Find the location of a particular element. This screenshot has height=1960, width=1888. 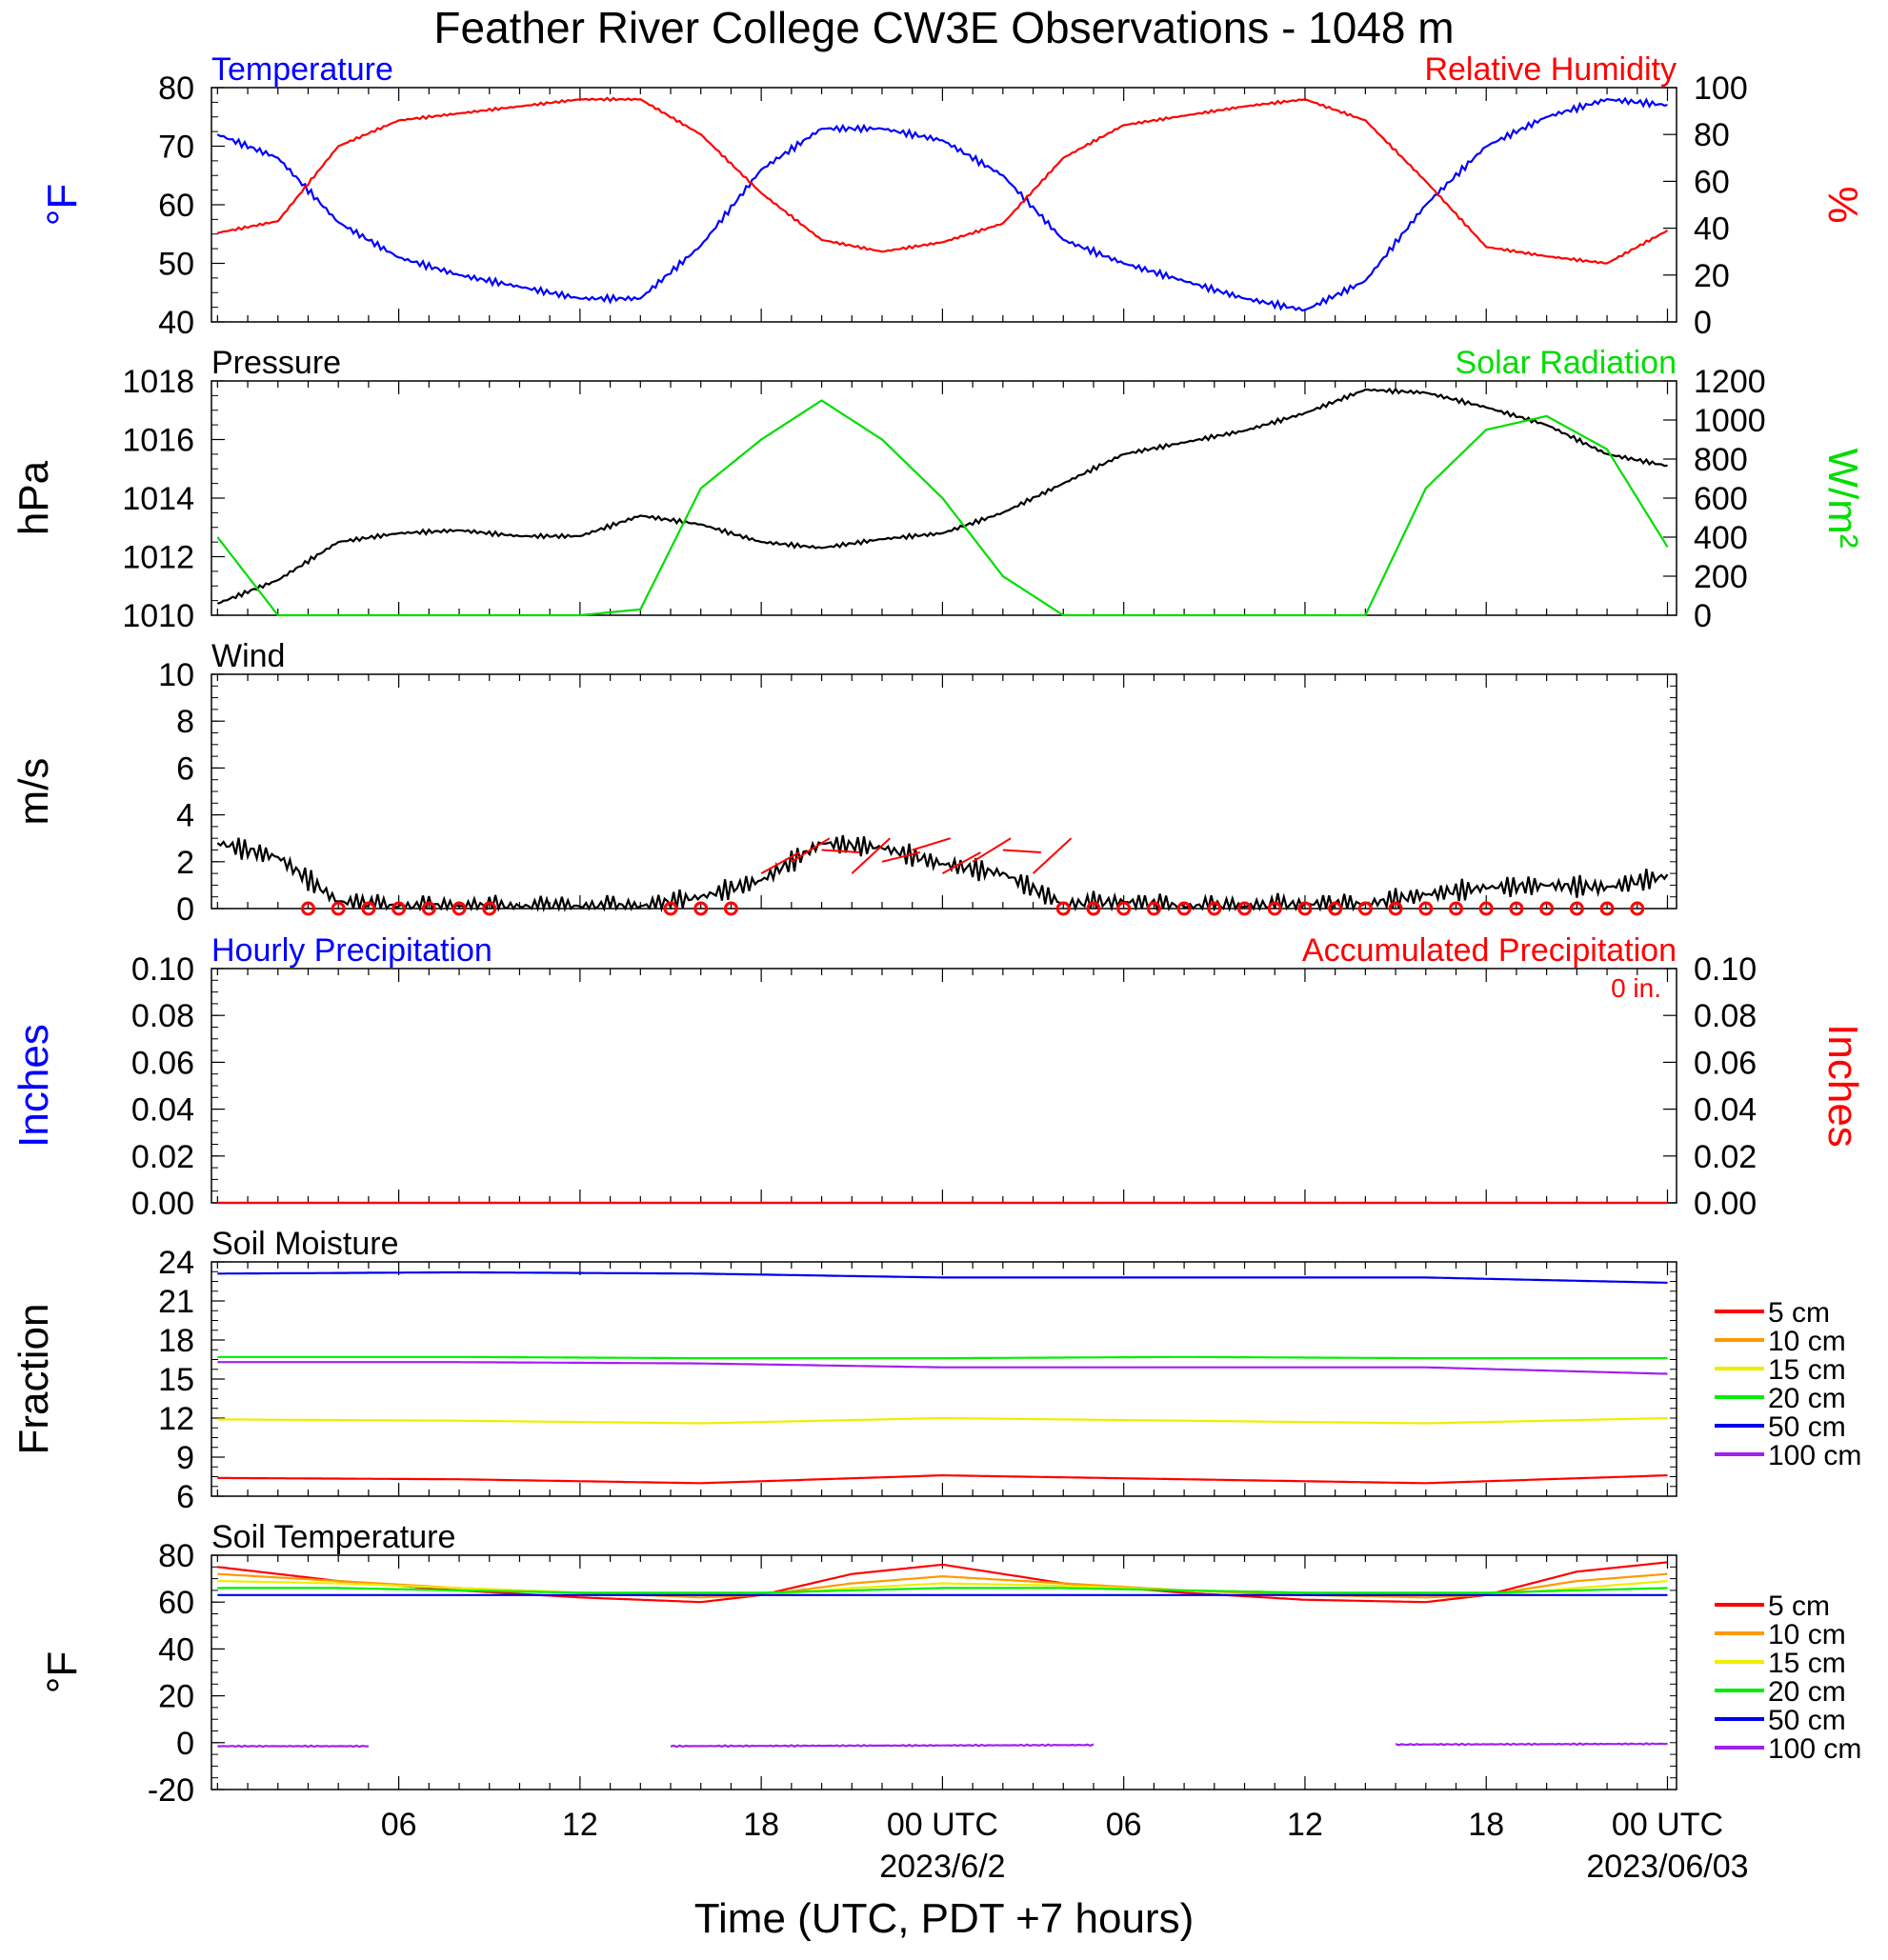

panel-1-ytick-label: 60 is located at coordinates (176, 206).